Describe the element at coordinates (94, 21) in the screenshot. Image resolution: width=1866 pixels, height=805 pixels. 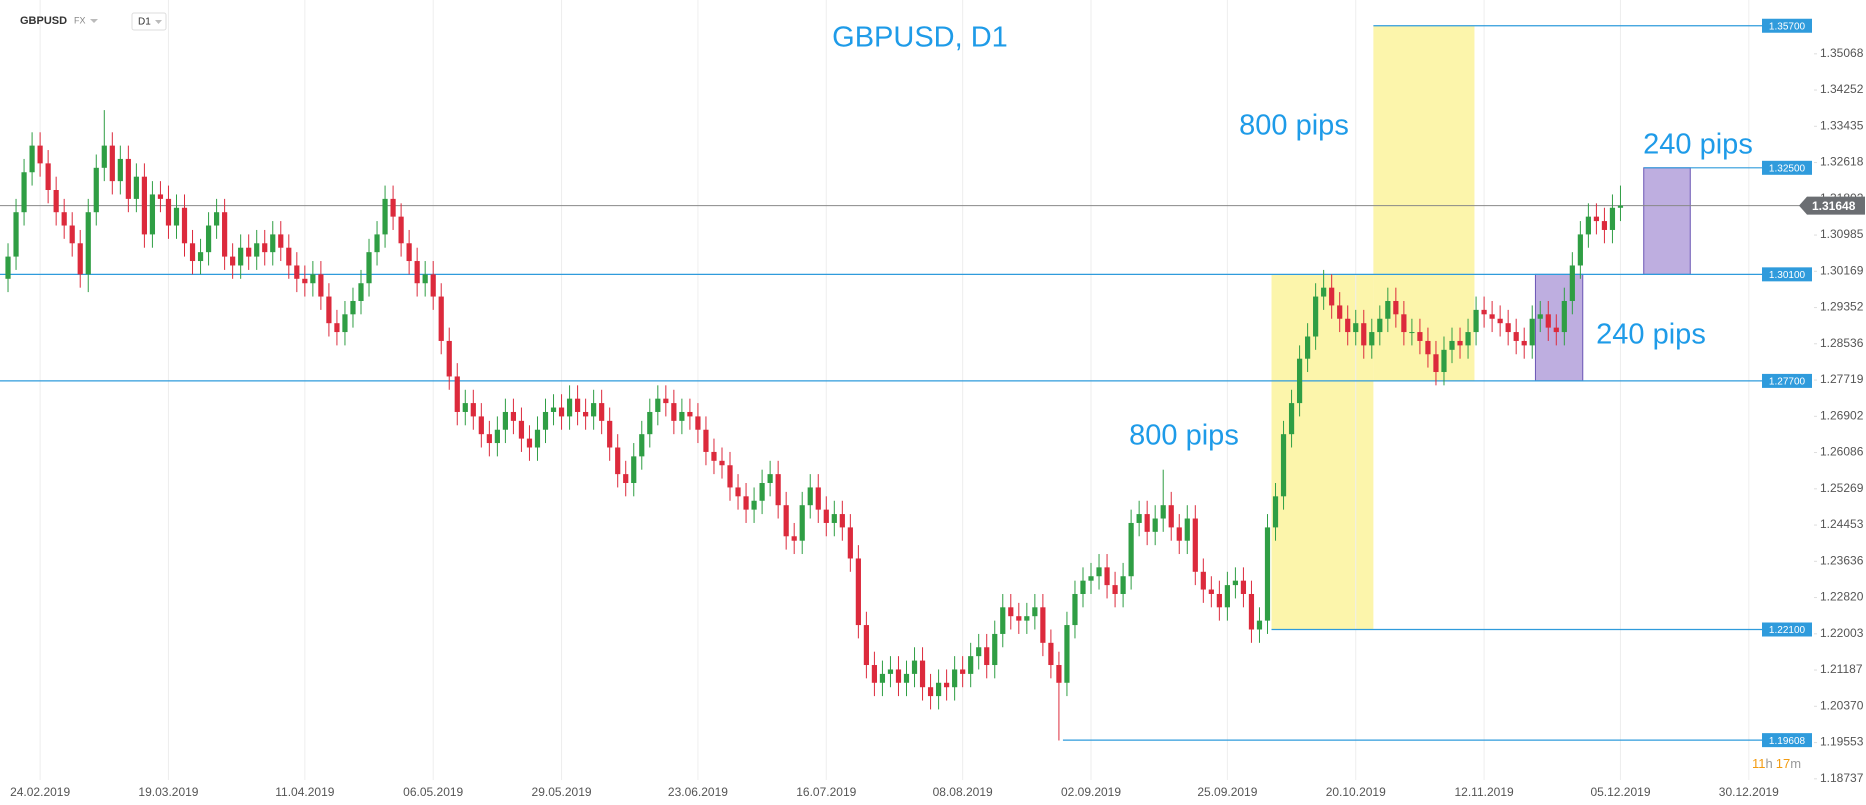
I see `dropdown-arrow` at that location.